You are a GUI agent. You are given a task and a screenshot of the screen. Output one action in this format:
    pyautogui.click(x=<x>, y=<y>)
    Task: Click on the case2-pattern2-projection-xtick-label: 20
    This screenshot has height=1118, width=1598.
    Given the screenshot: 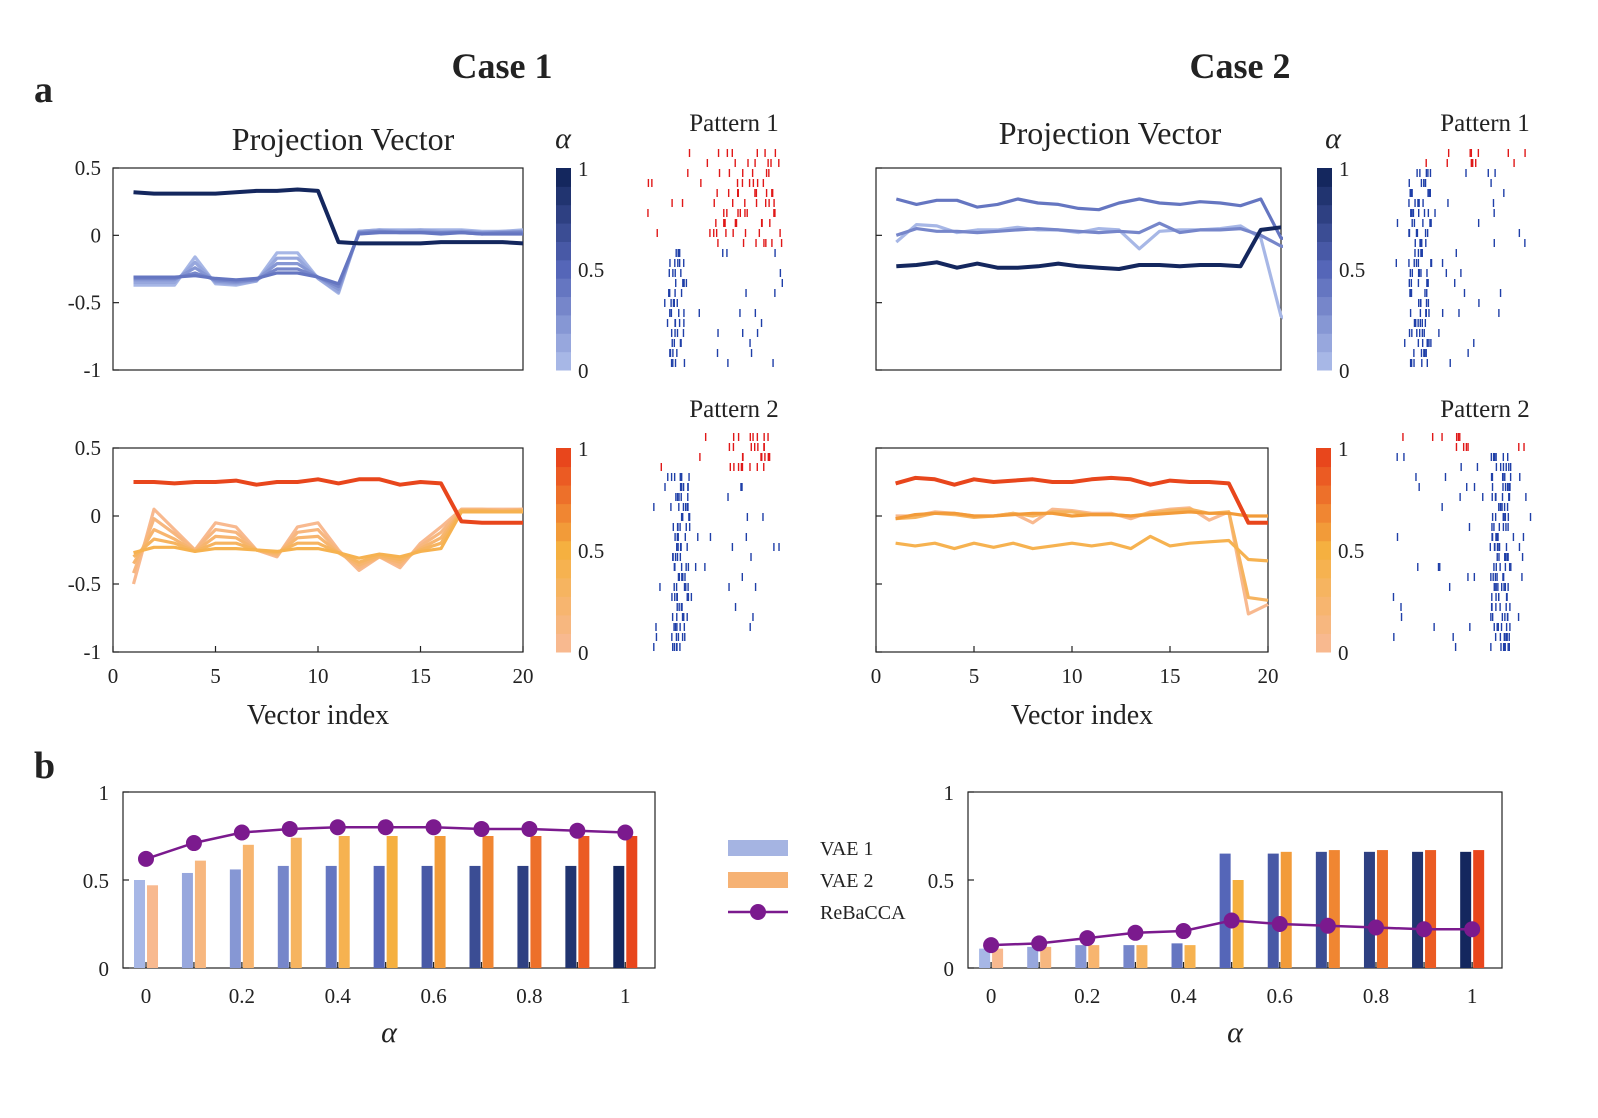 What is the action you would take?
    pyautogui.click(x=1268, y=676)
    